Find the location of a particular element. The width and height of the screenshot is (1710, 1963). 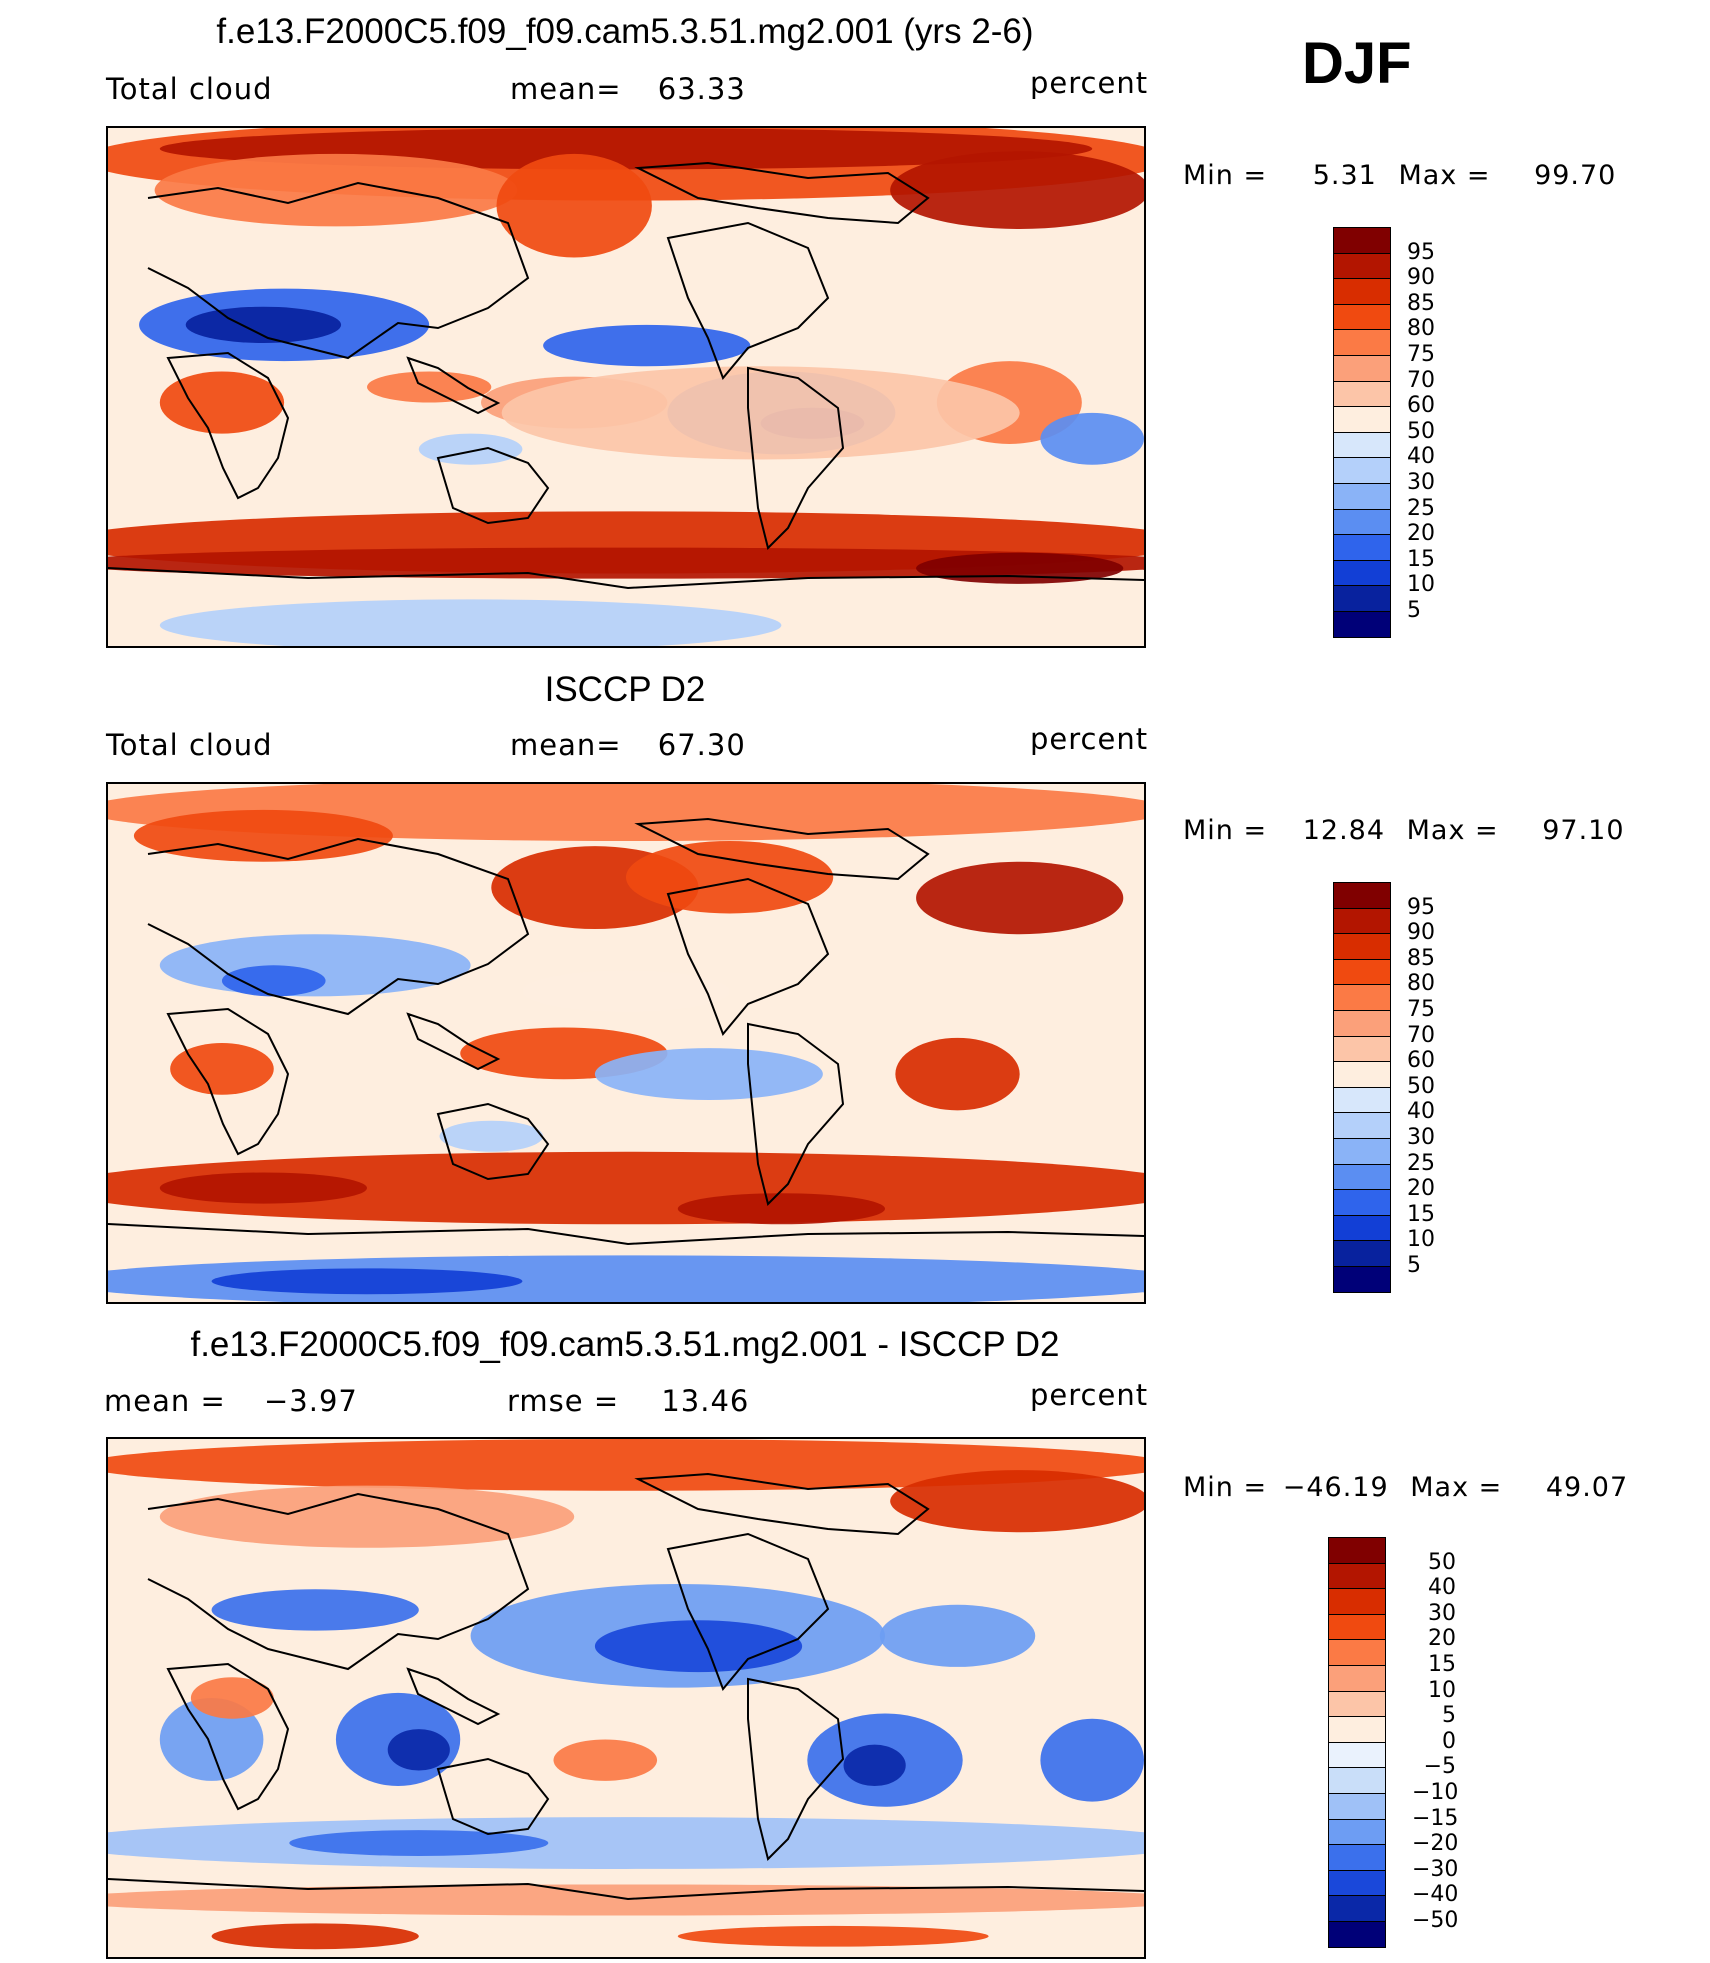

model-units-label: percent is located at coordinates (1089, 83).